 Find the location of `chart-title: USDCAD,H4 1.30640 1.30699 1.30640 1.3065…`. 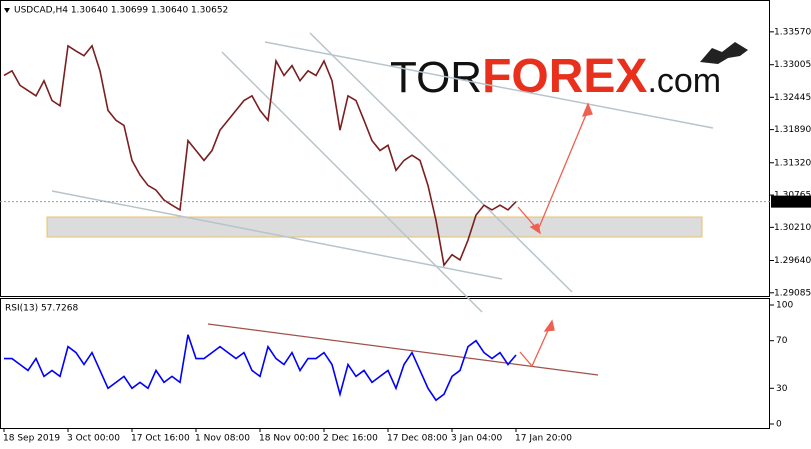

chart-title: USDCAD,H4 1.30640 1.30699 1.30640 1.3065… is located at coordinates (121, 11).